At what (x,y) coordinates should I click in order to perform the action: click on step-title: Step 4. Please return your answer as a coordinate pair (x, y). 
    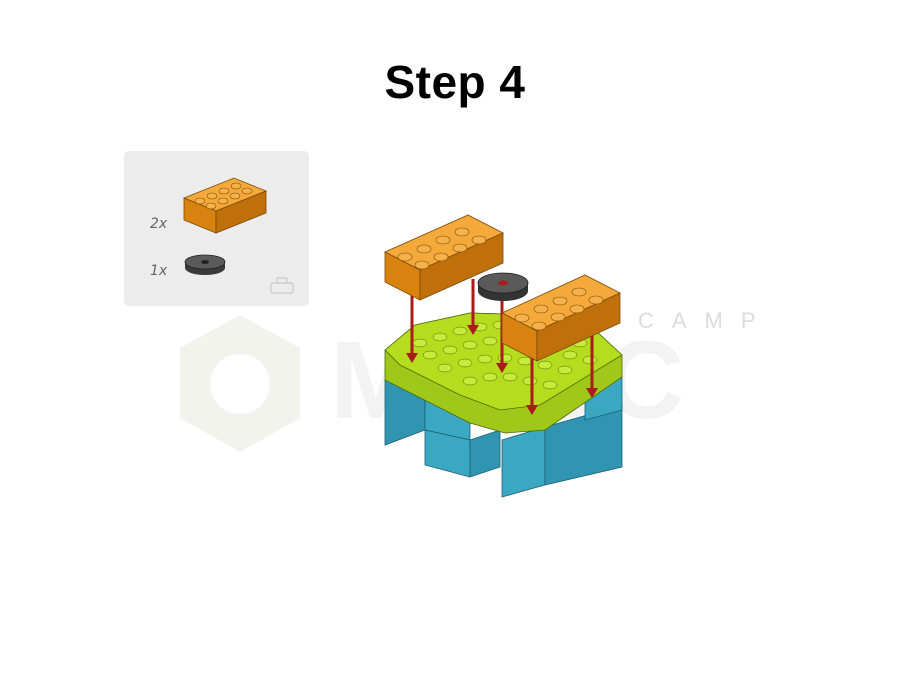
    Looking at the image, I should click on (455, 82).